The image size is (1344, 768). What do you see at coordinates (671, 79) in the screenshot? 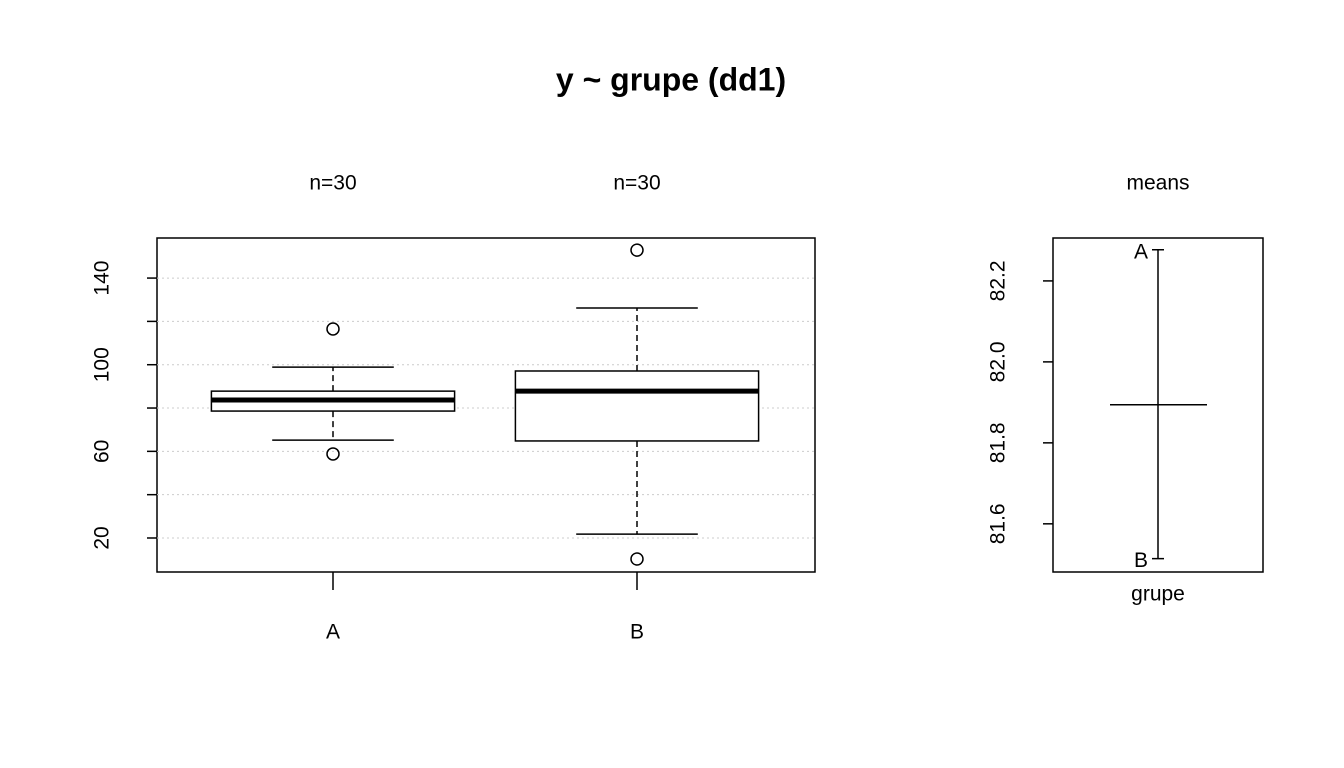
I see `chart-title: y ~ grupe (dd1)` at bounding box center [671, 79].